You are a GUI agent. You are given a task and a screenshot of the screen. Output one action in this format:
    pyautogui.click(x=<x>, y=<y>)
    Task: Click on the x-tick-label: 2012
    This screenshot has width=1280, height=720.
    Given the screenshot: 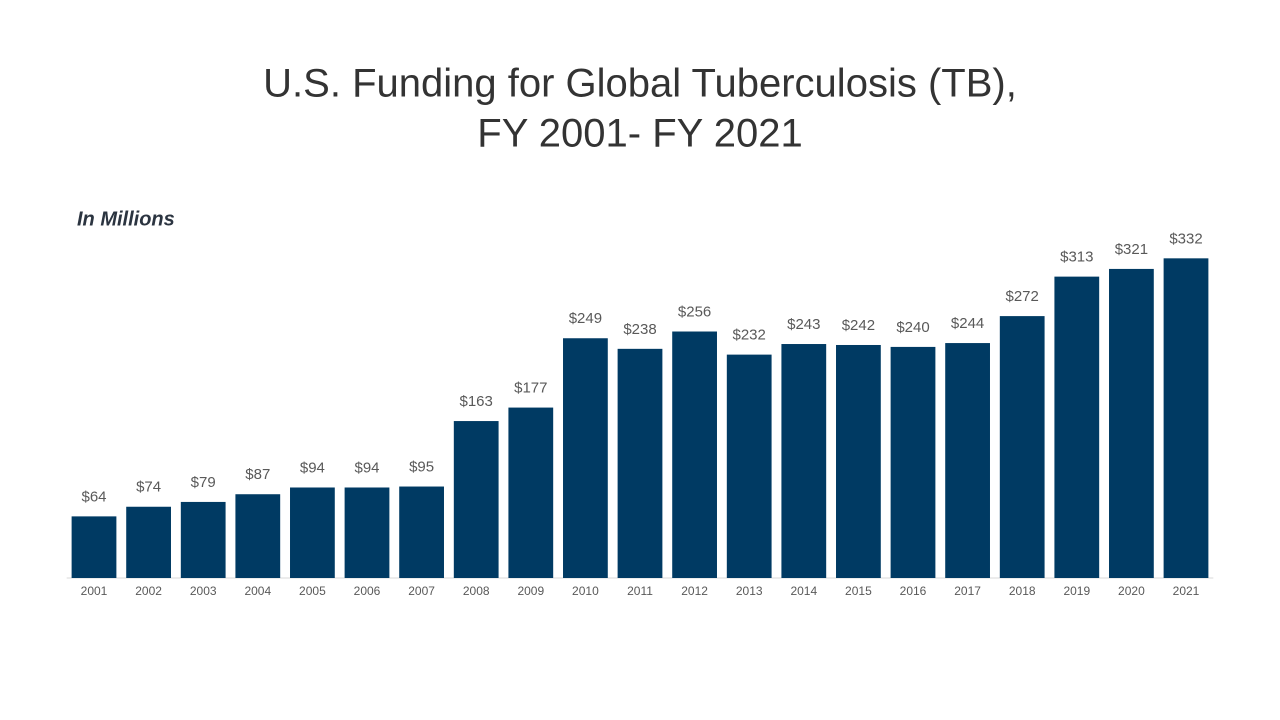 What is the action you would take?
    pyautogui.click(x=694, y=591)
    